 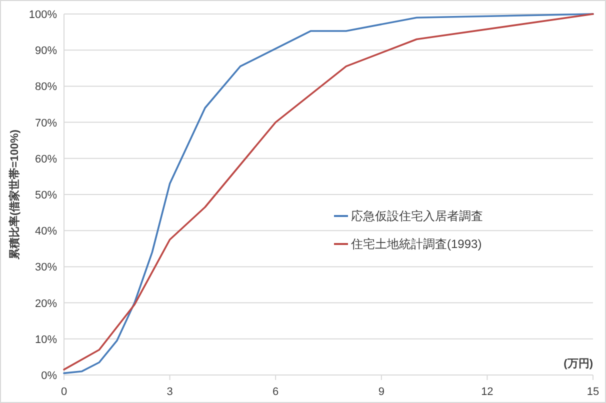 What do you see at coordinates (417, 216) in the screenshot?
I see `legend-label: 応急仮設住宅入居者調査` at bounding box center [417, 216].